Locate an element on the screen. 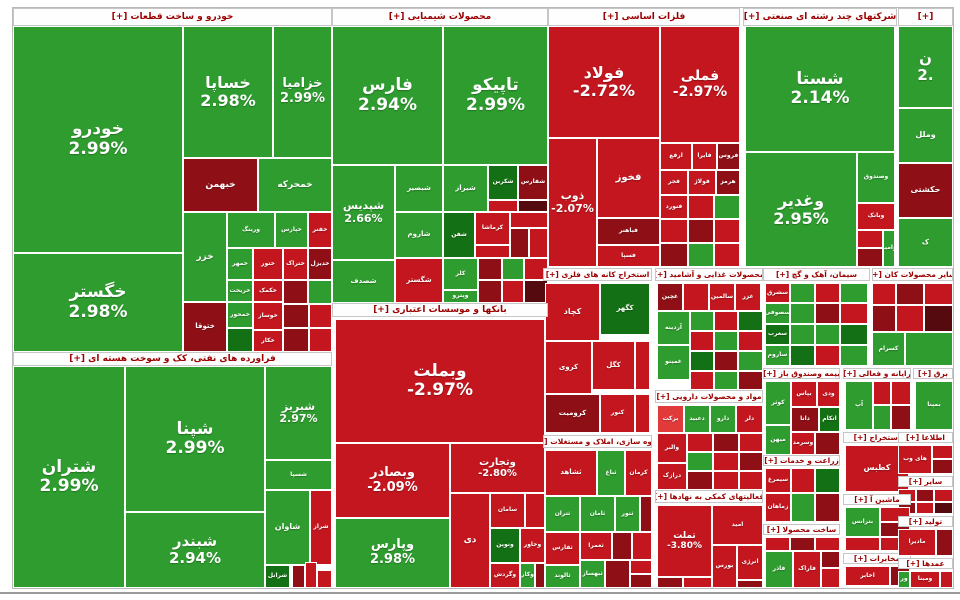  tile-خودرو: خودرو 2.99% is located at coordinates (98, 139).